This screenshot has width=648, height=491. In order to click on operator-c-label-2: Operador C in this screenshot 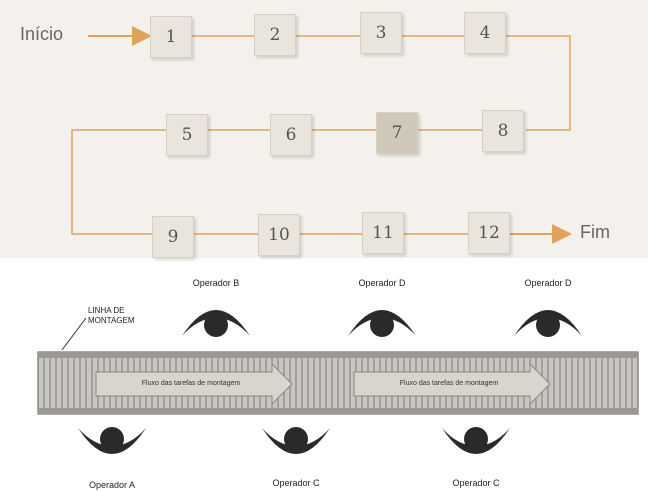, I will do `click(476, 483)`.